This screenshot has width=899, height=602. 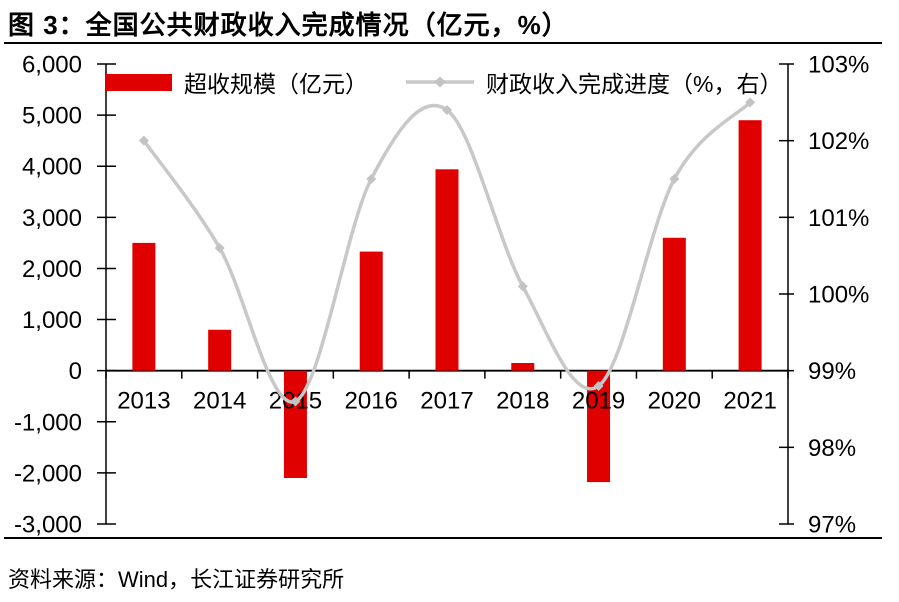 I want to click on legend-bar-swatch, so click(x=139, y=82).